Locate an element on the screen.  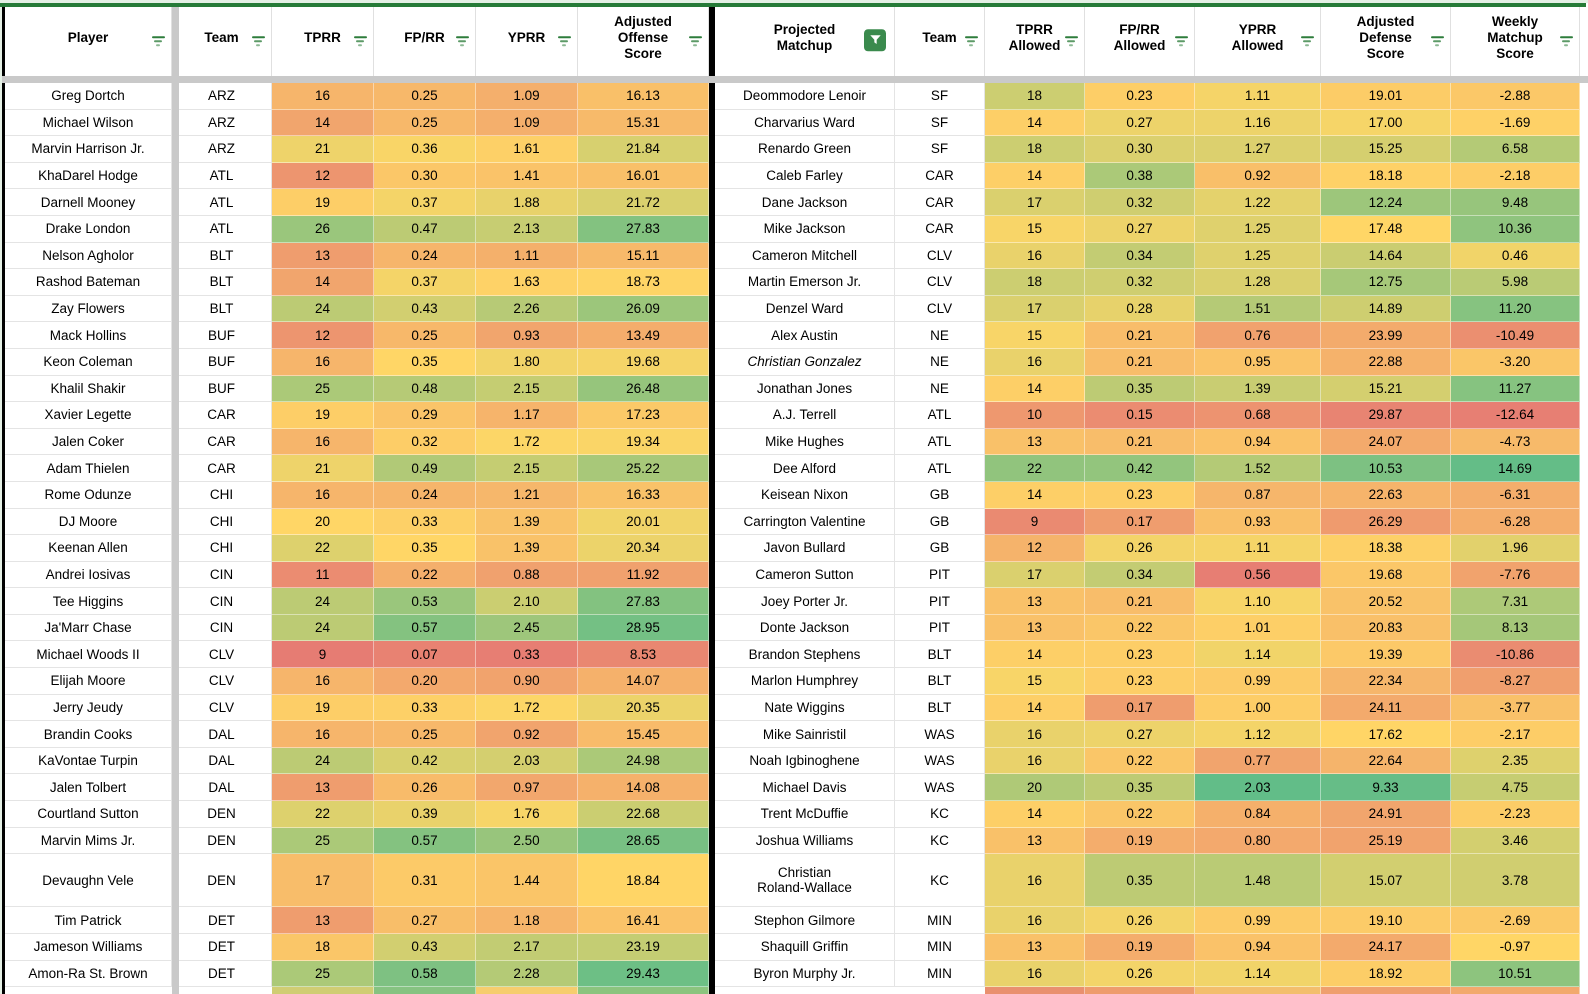
offense-score-cell: 15.11 is located at coordinates (643, 256).